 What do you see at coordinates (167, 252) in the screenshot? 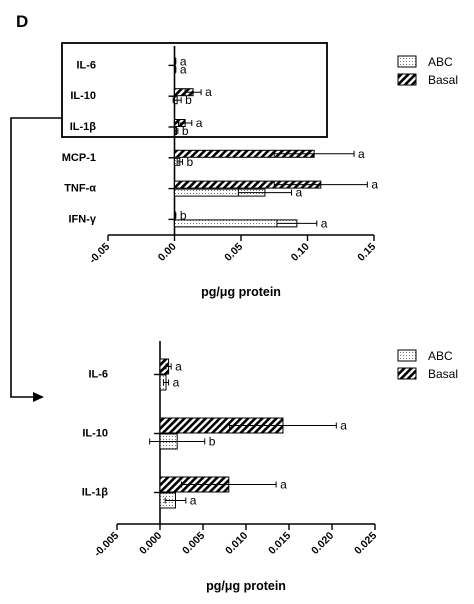
I see `x-tick-label: 0.00` at bounding box center [167, 252].